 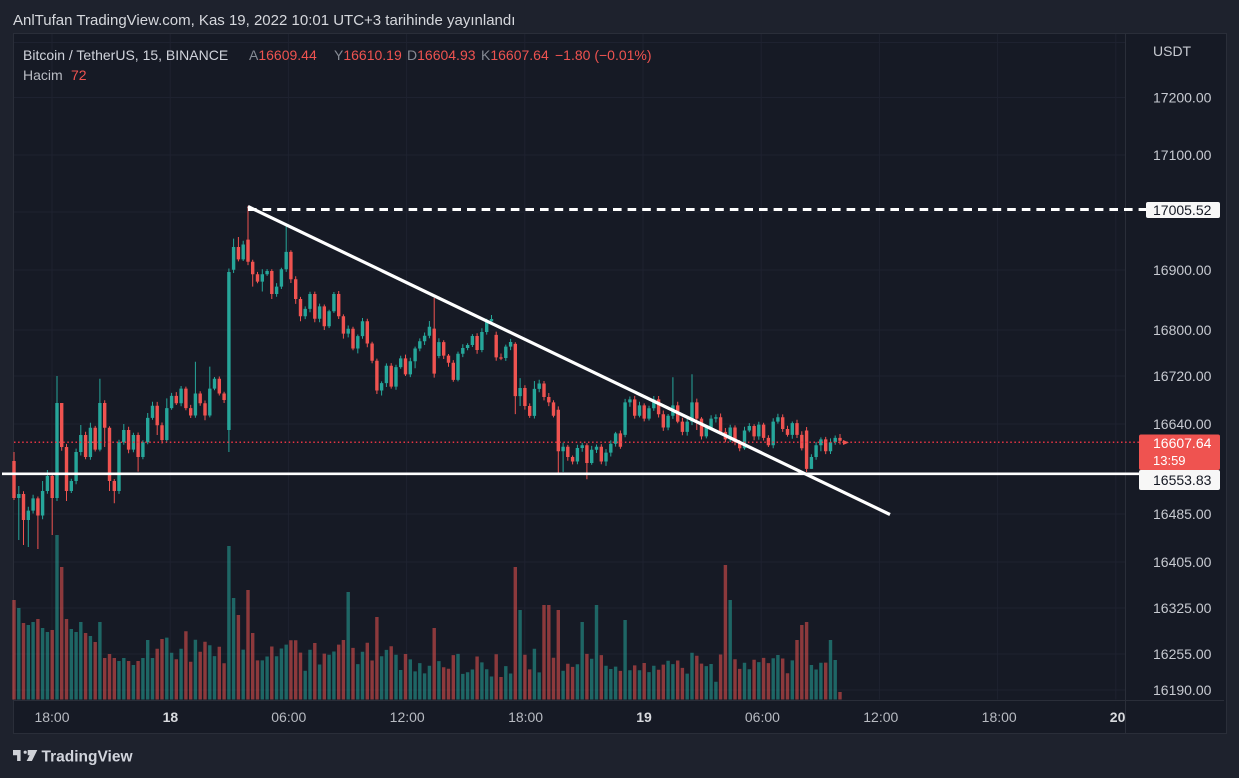 I want to click on svg-text: 13:59, so click(x=1169, y=460).